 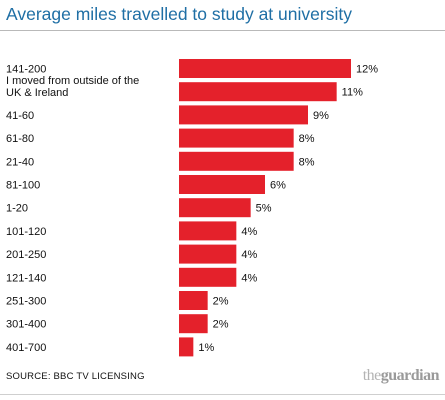 I want to click on category-label-3: 61-80, so click(x=20, y=139).